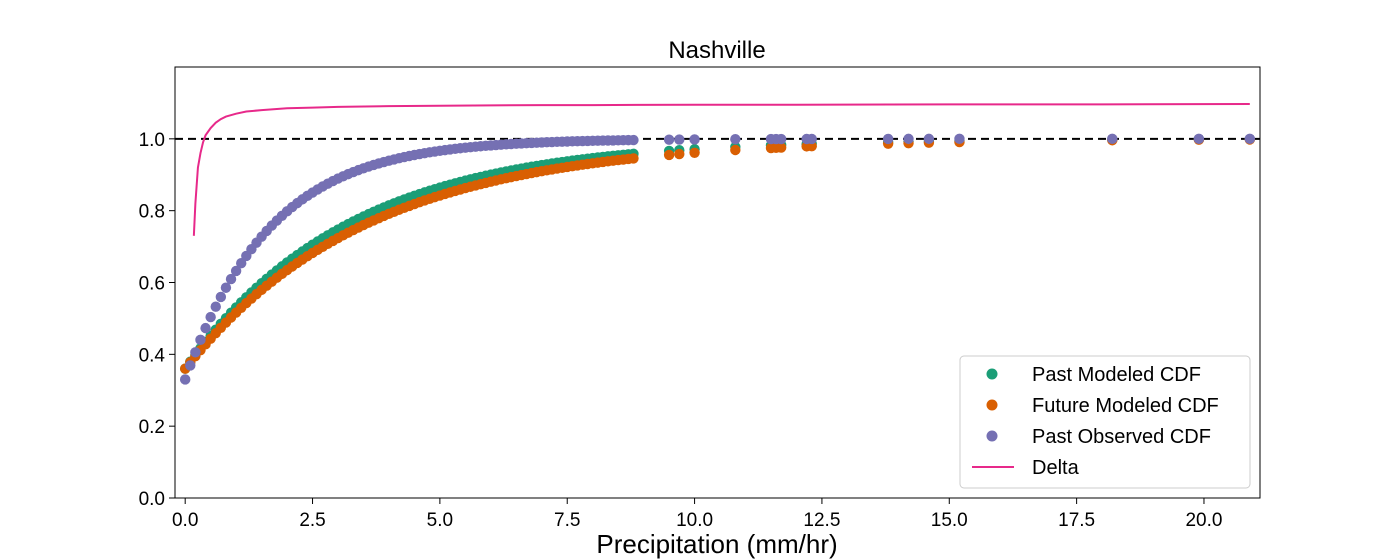  Describe the element at coordinates (312, 520) in the screenshot. I see `x-tick-label: 2.5` at that location.